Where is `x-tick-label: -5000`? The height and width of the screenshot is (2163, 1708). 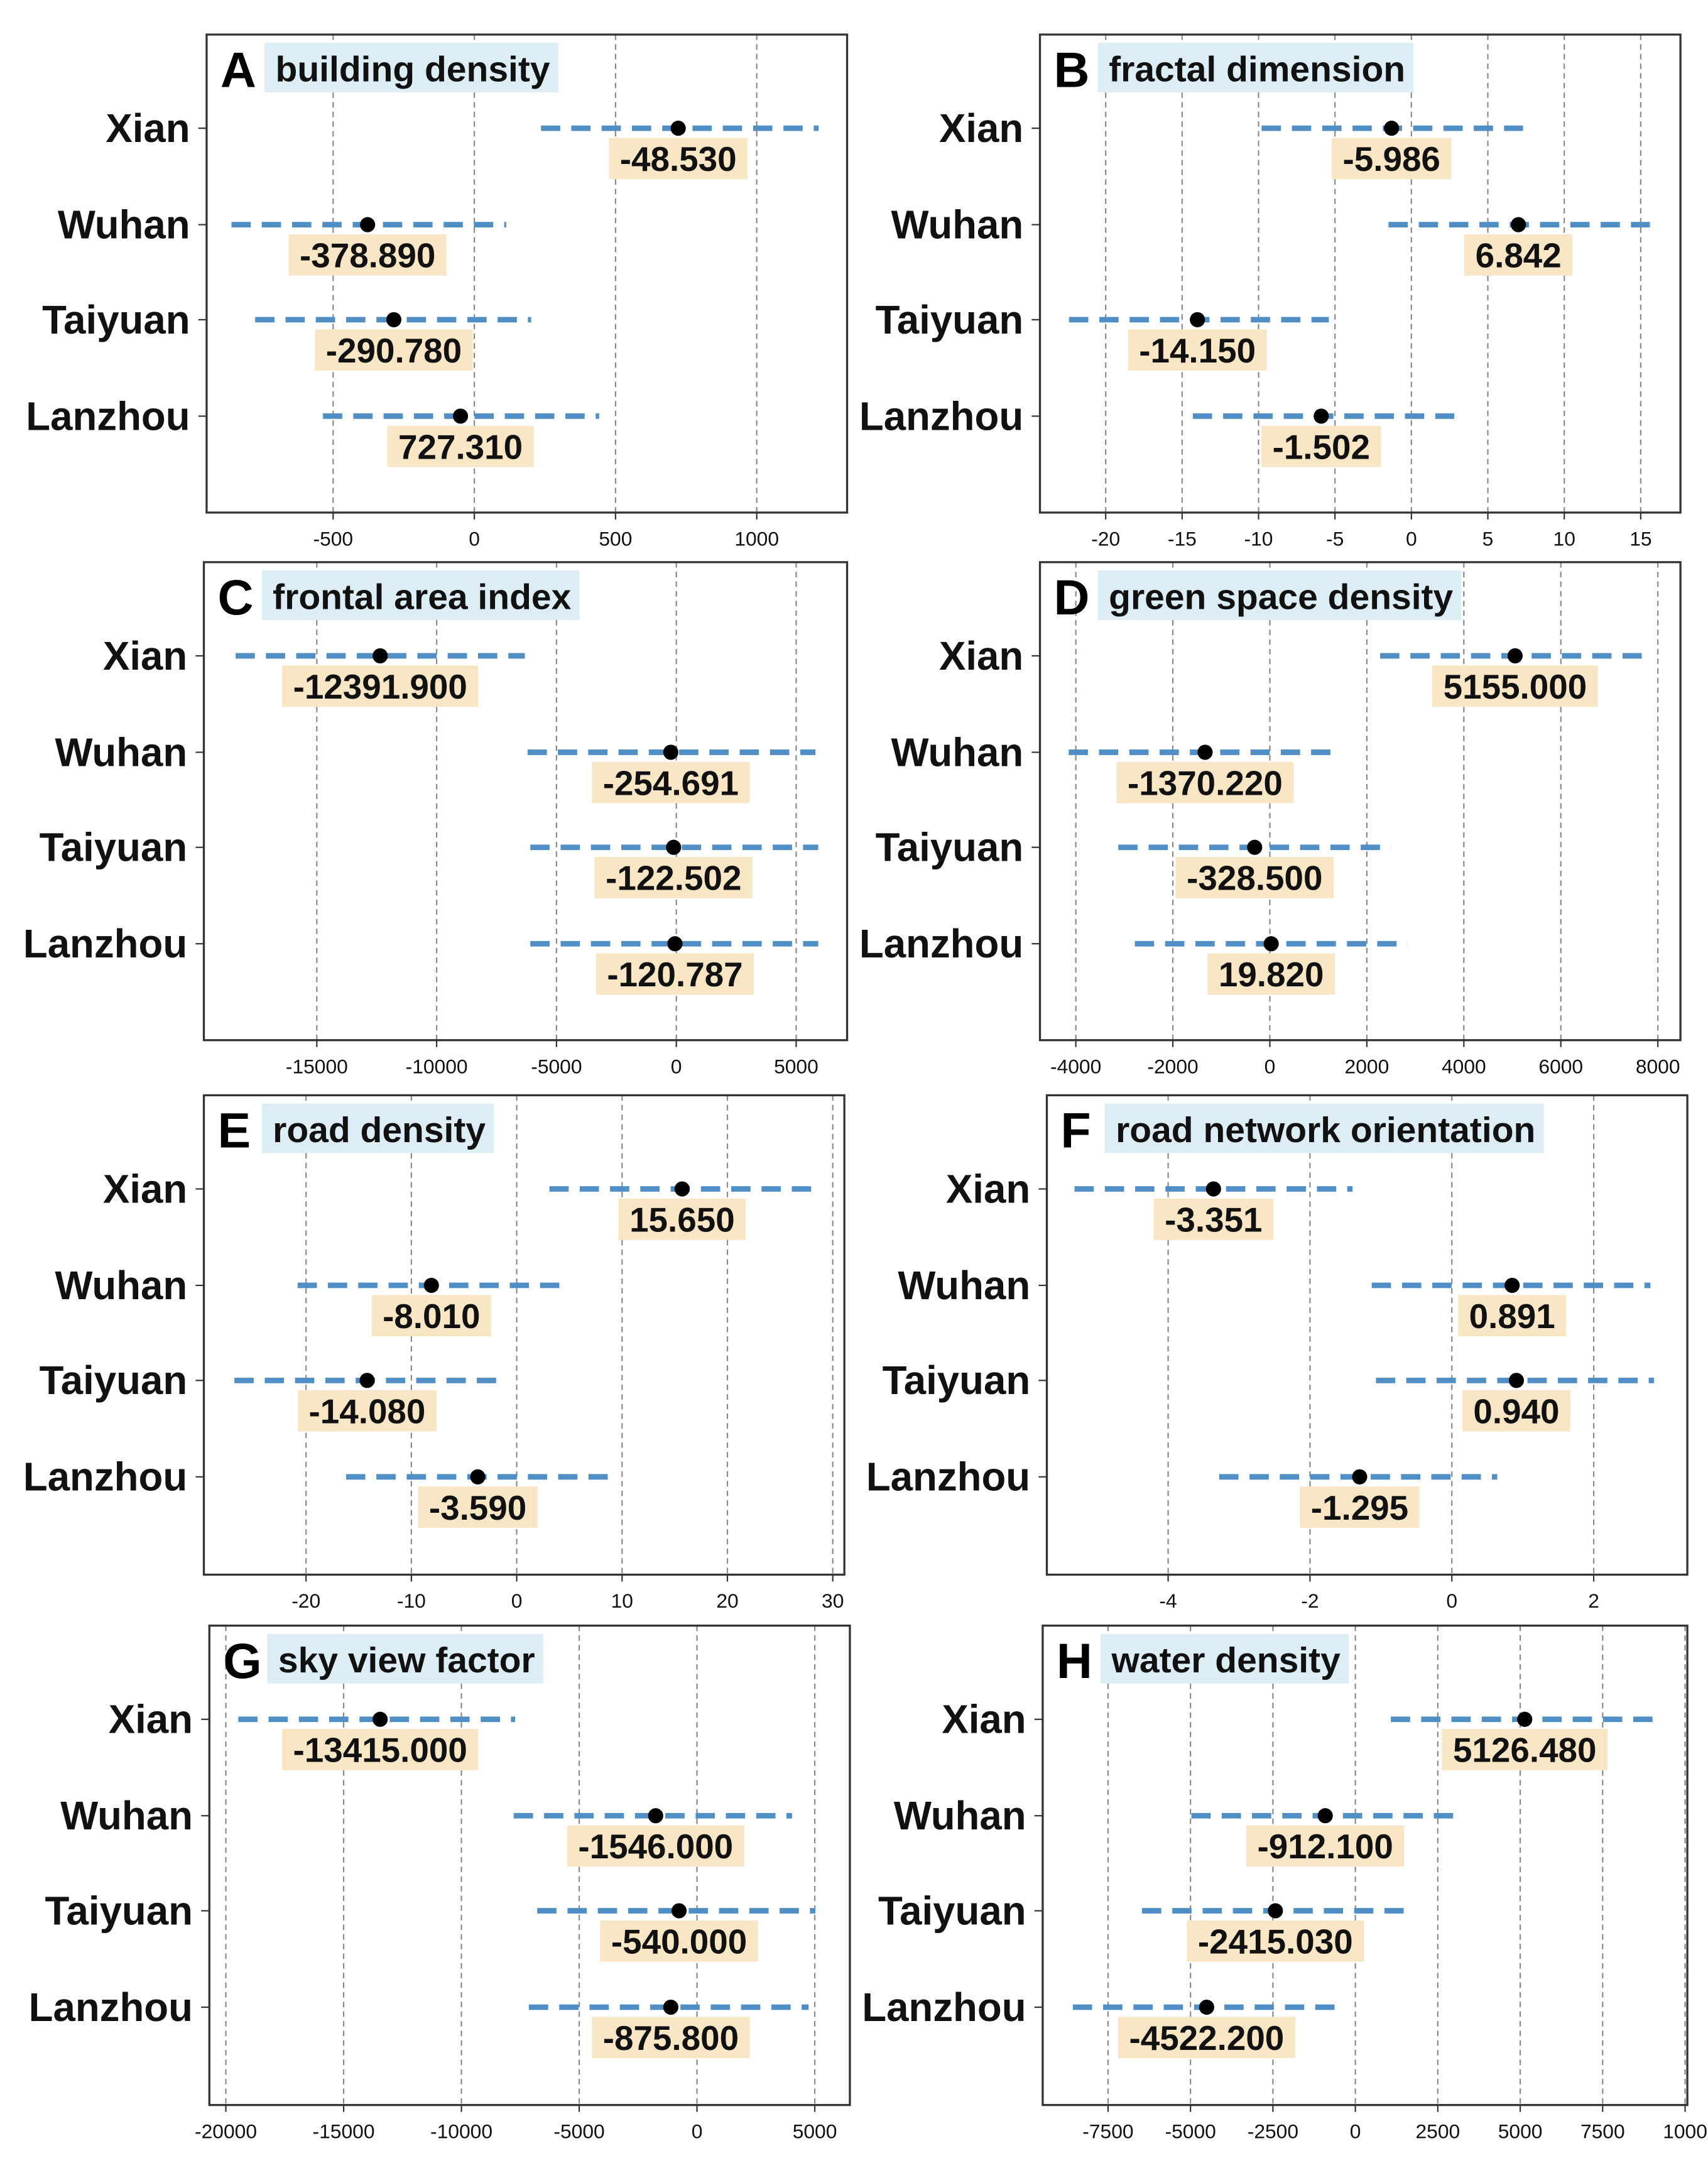
x-tick-label: -5000 is located at coordinates (1190, 2131).